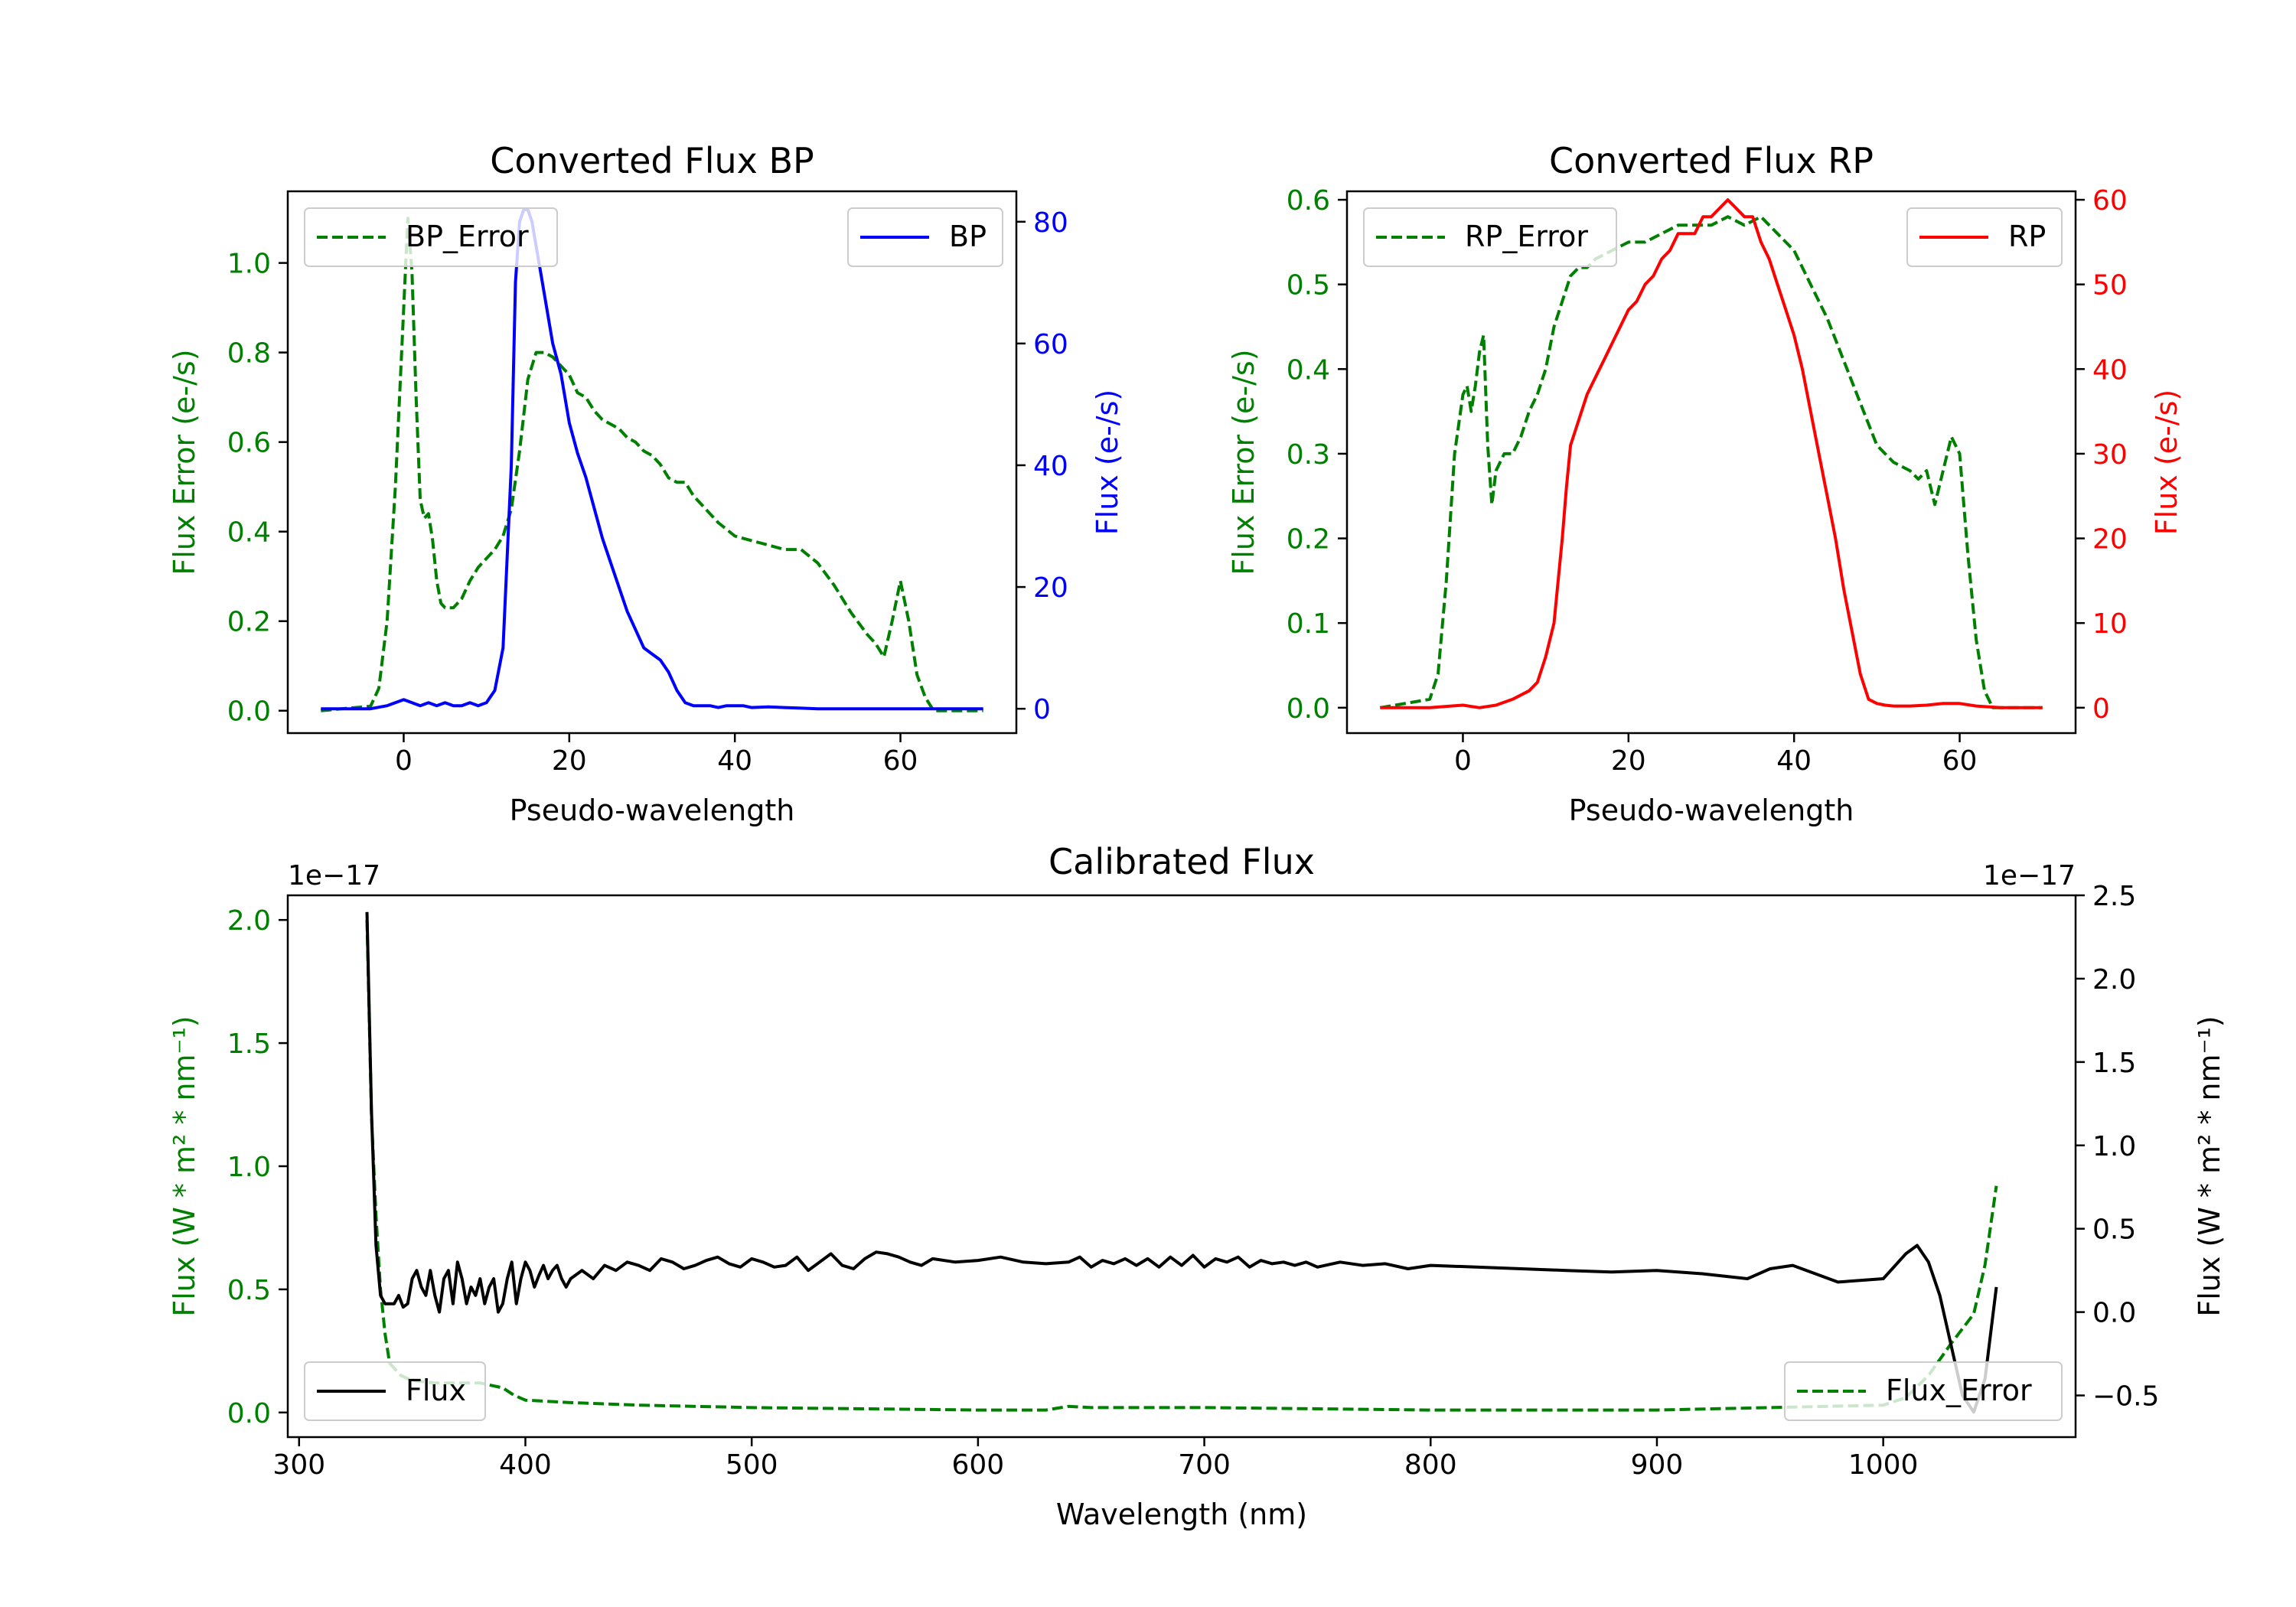 The width and height of the screenshot is (2296, 1607). Describe the element at coordinates (968, 237) in the screenshot. I see `bp-legend-label: BP` at that location.